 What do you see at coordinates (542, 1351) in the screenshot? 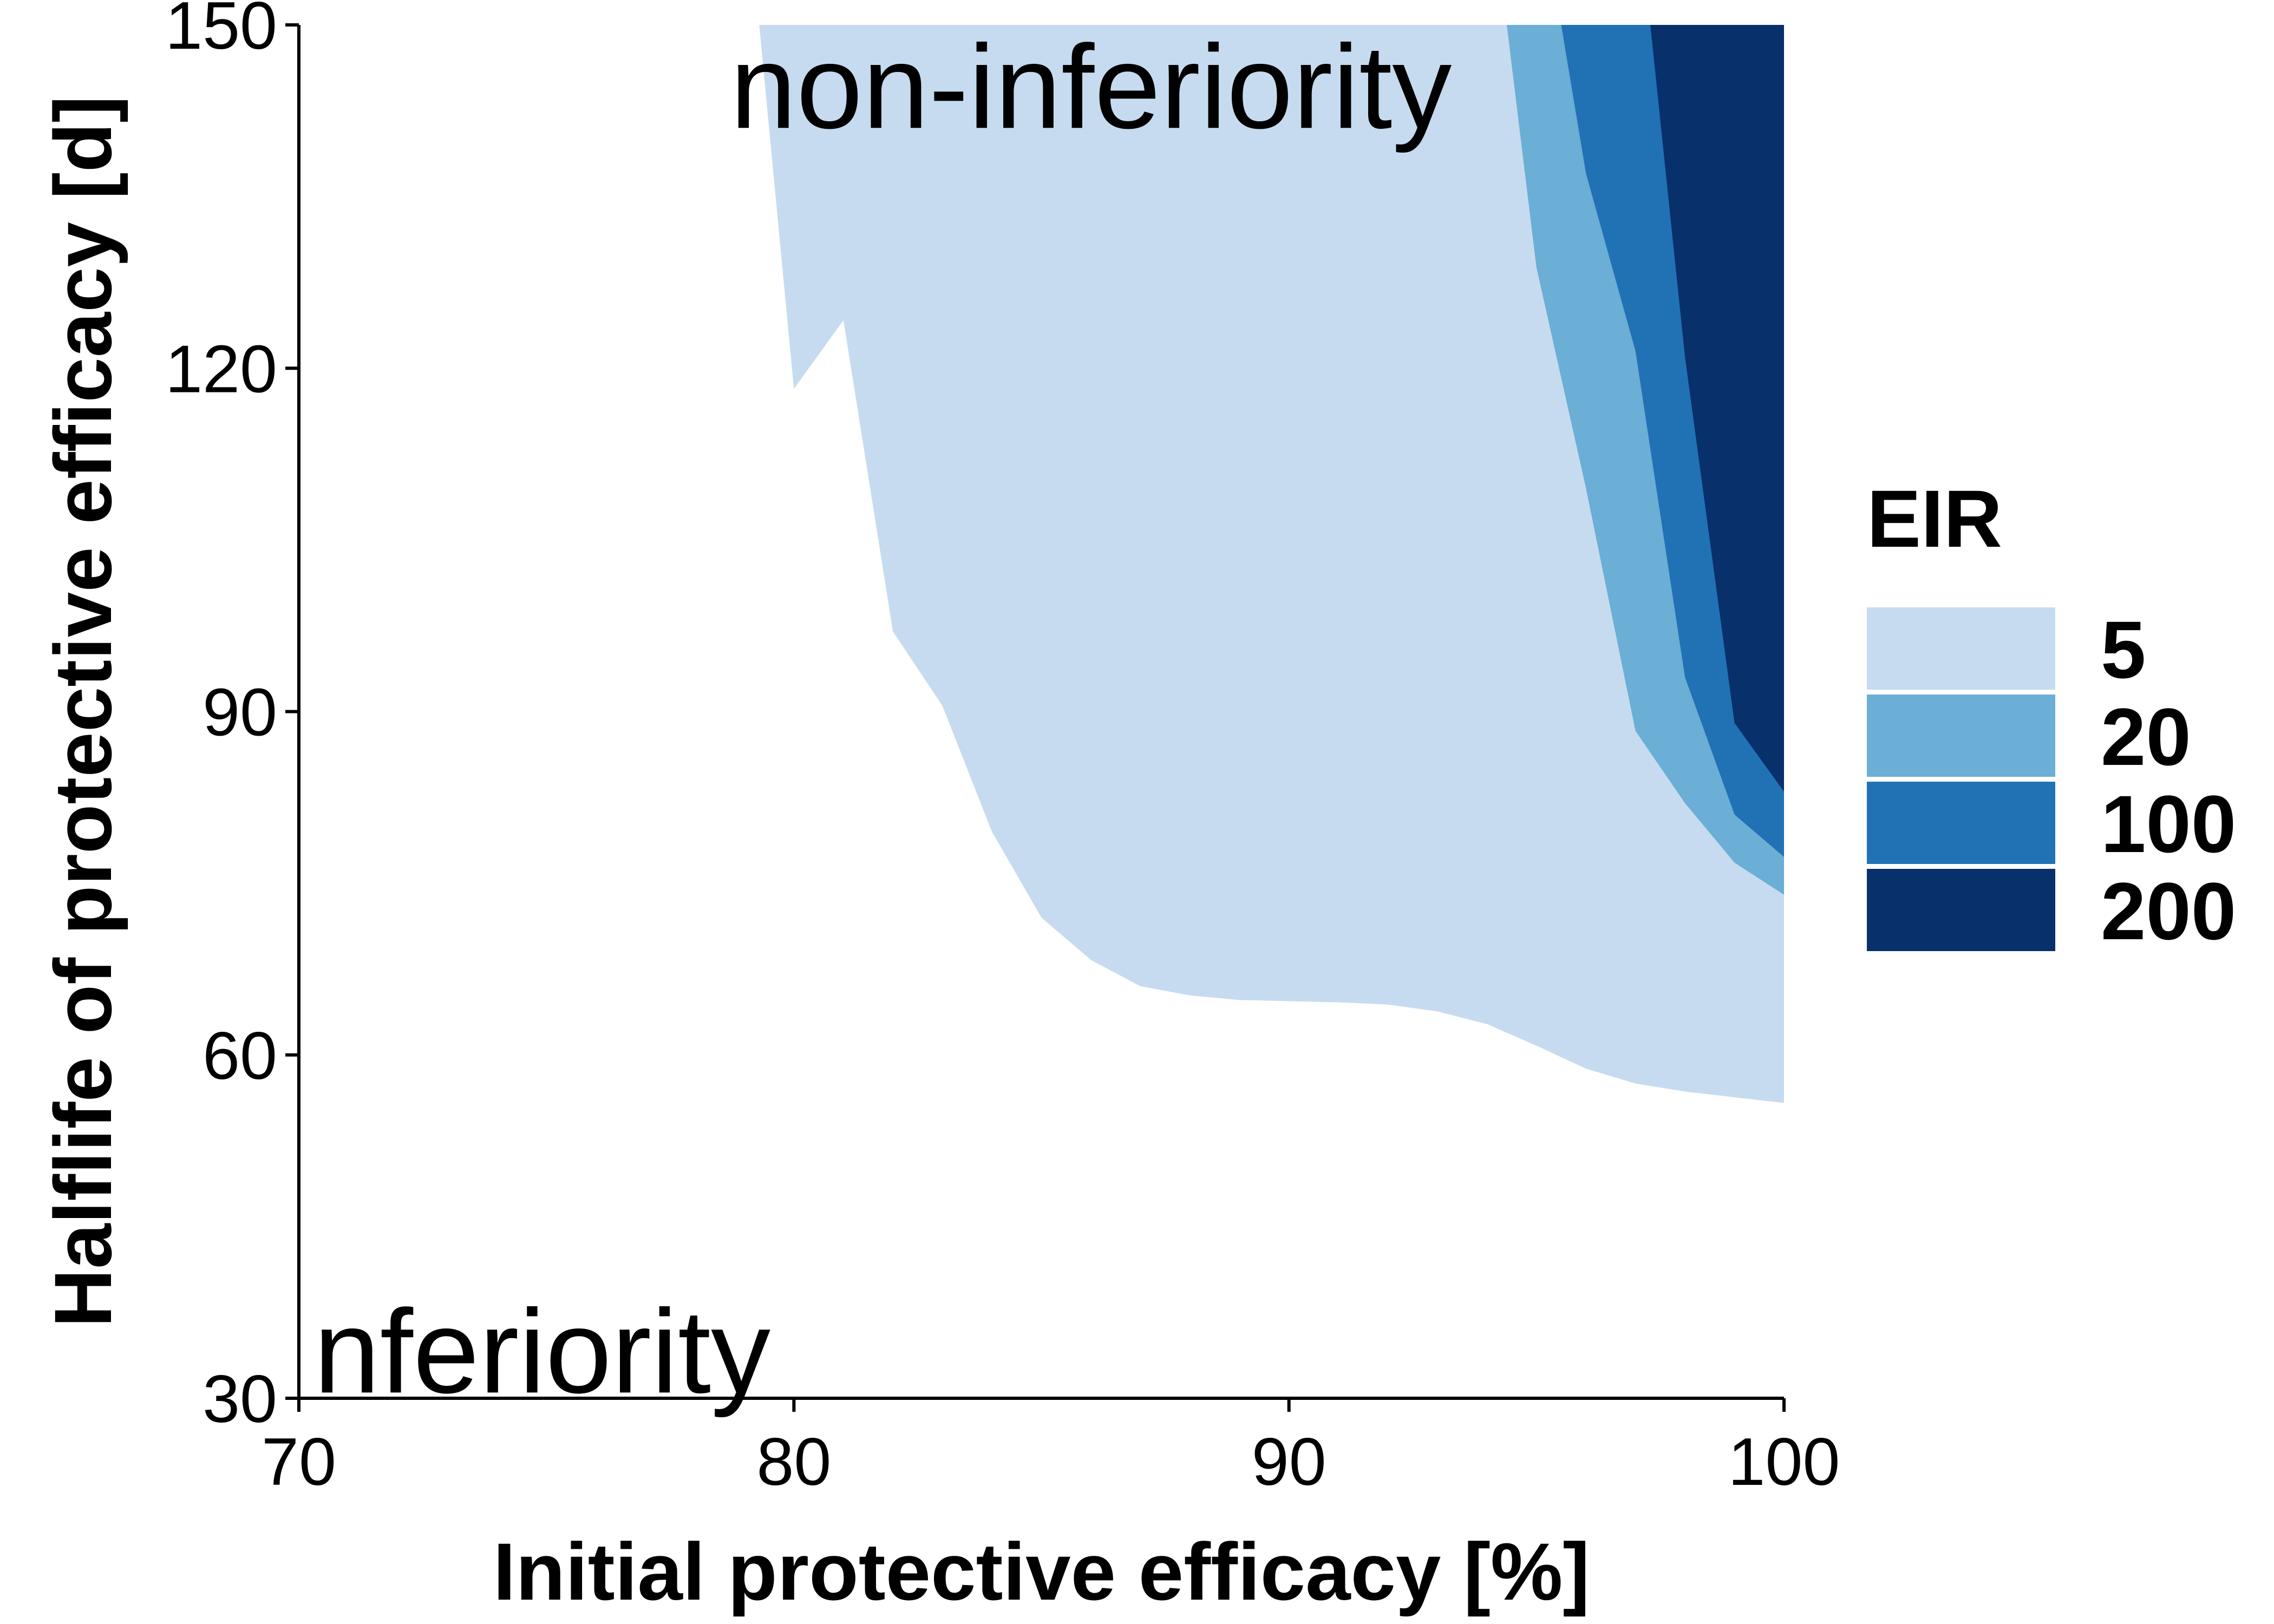
I see `annotation-inferiority: nferiority` at bounding box center [542, 1351].